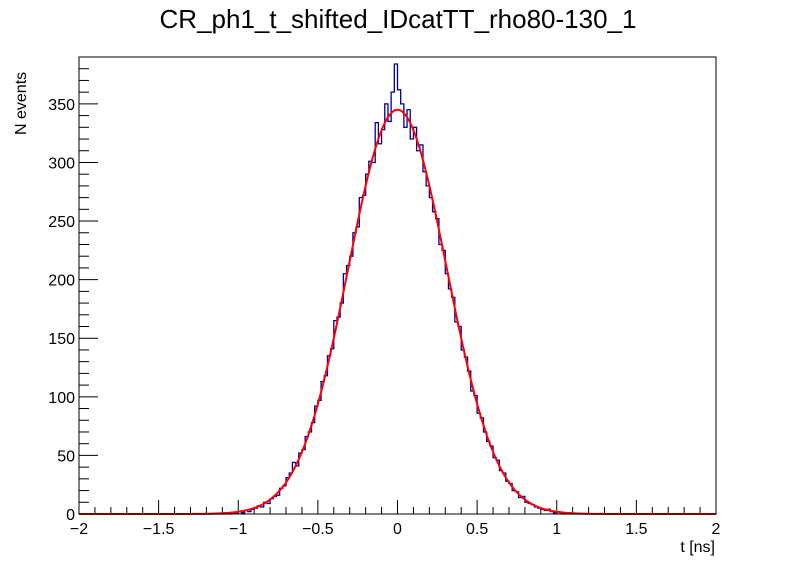 The height and width of the screenshot is (572, 796). I want to click on y-axis-label: N events, so click(21, 103).